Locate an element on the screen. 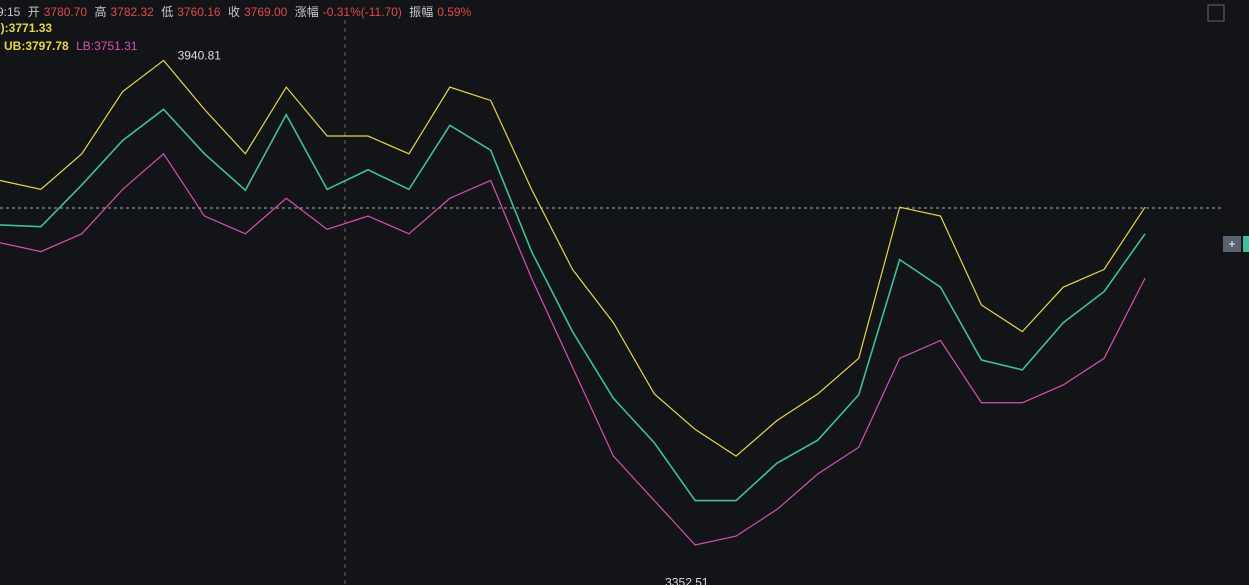  add-button is located at coordinates (1232, 244).